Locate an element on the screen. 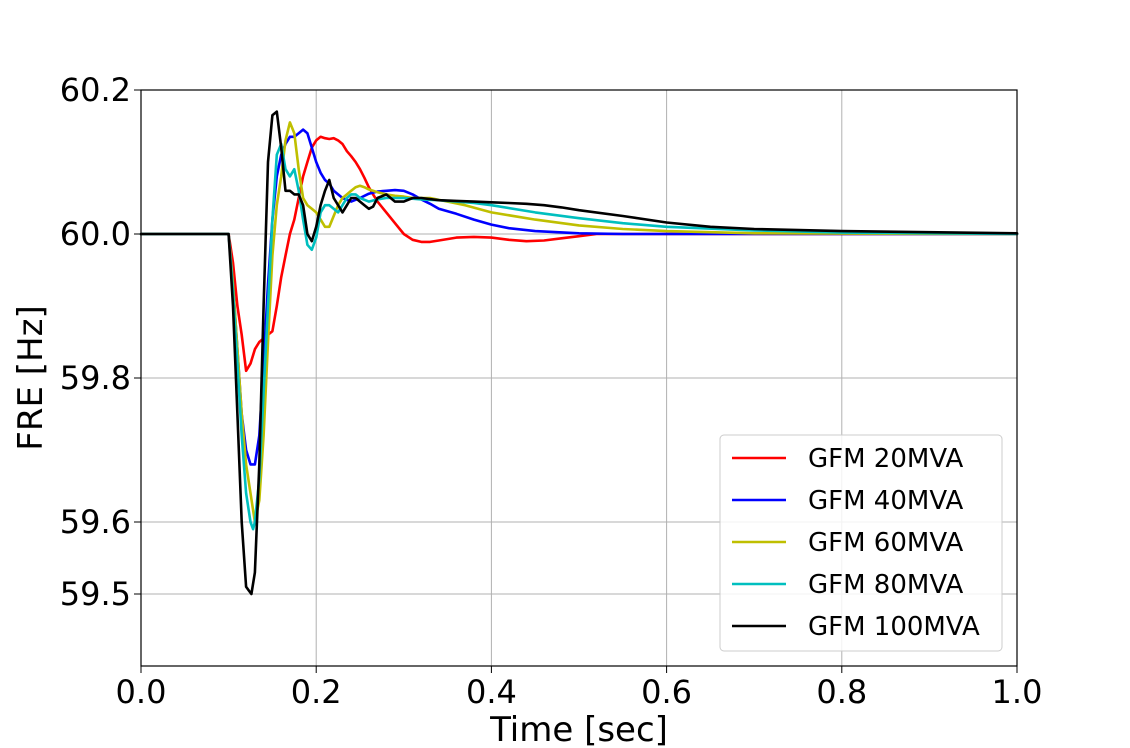 Image resolution: width=1130 pixels, height=748 pixels. legend-label: GFM 100MVA is located at coordinates (894, 627).